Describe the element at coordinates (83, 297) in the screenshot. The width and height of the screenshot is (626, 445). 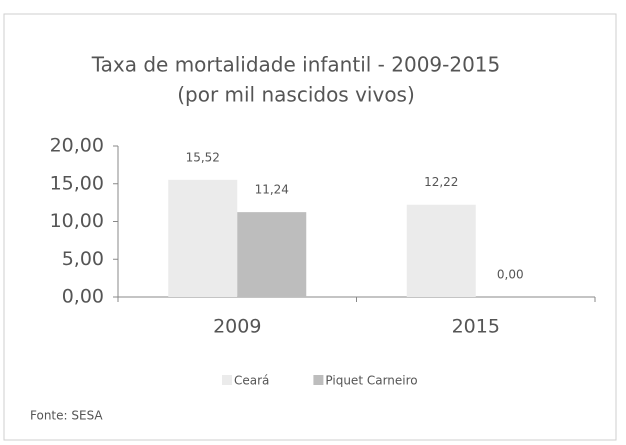
I see `y-tick-label: 0,00` at that location.